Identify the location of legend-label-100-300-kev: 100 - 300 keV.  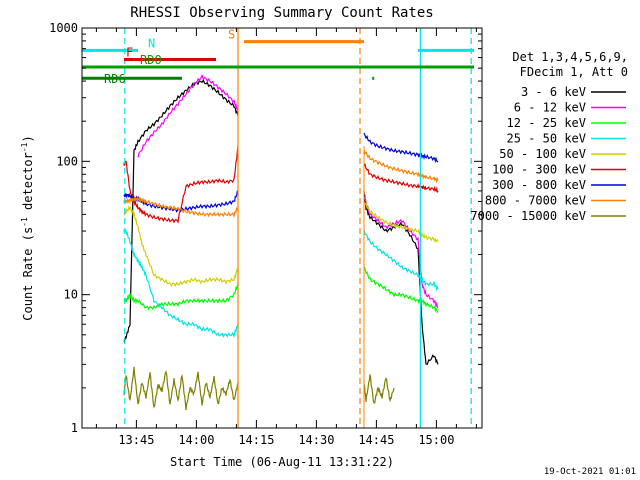
(539, 170).